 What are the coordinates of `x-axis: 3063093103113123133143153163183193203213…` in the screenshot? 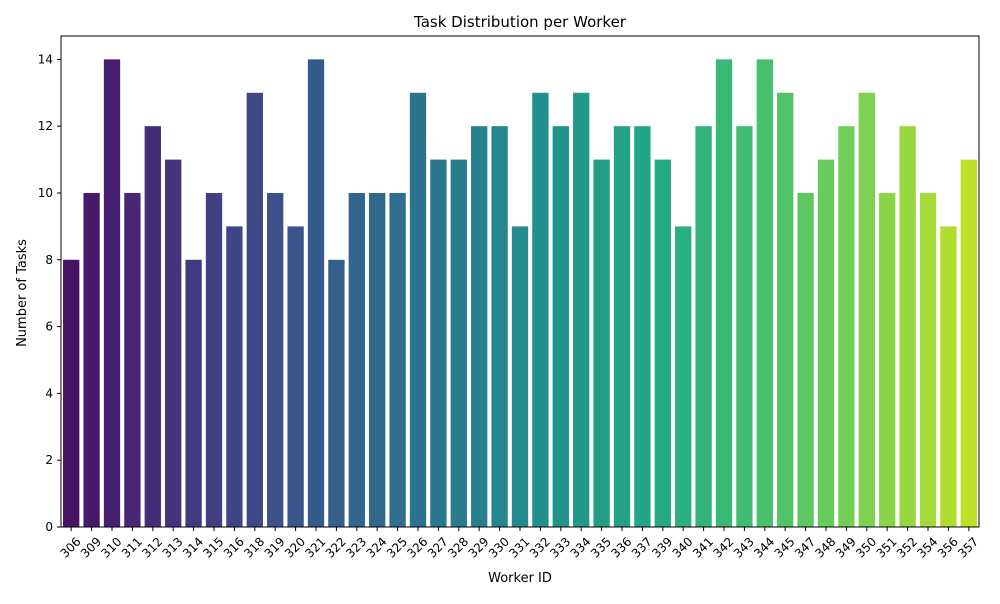 It's located at (519, 544).